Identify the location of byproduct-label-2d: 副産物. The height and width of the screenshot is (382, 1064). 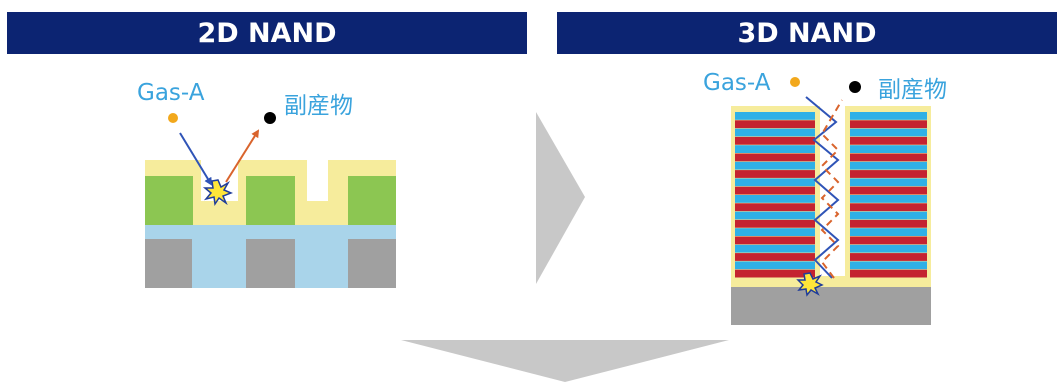
(318, 106).